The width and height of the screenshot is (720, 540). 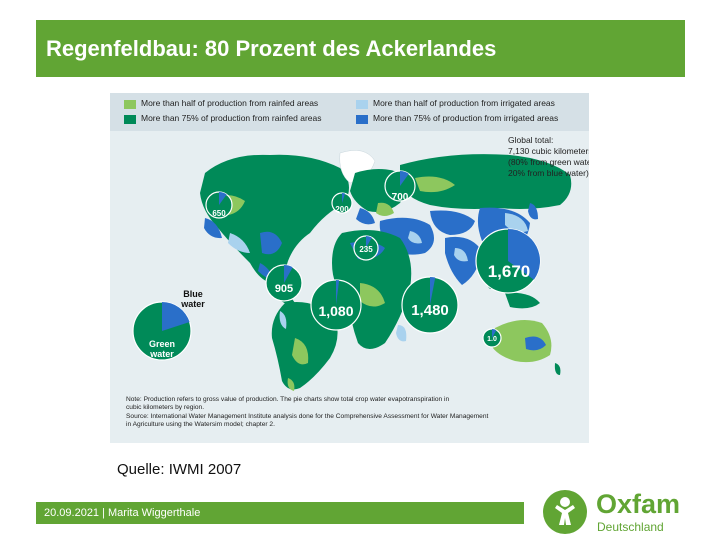 I want to click on pie-value-label: 700, so click(x=400, y=197).